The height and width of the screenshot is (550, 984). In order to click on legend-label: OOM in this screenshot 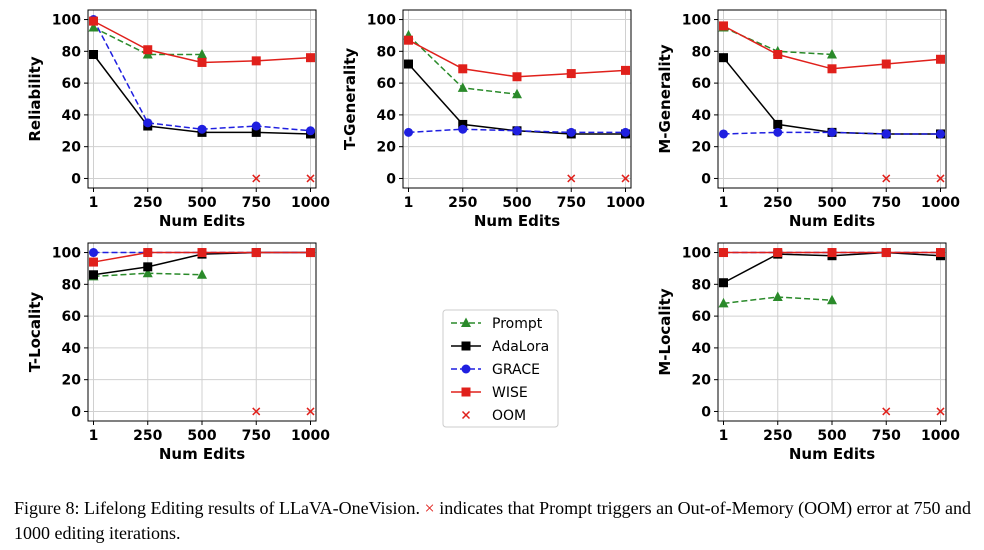, I will do `click(509, 416)`.